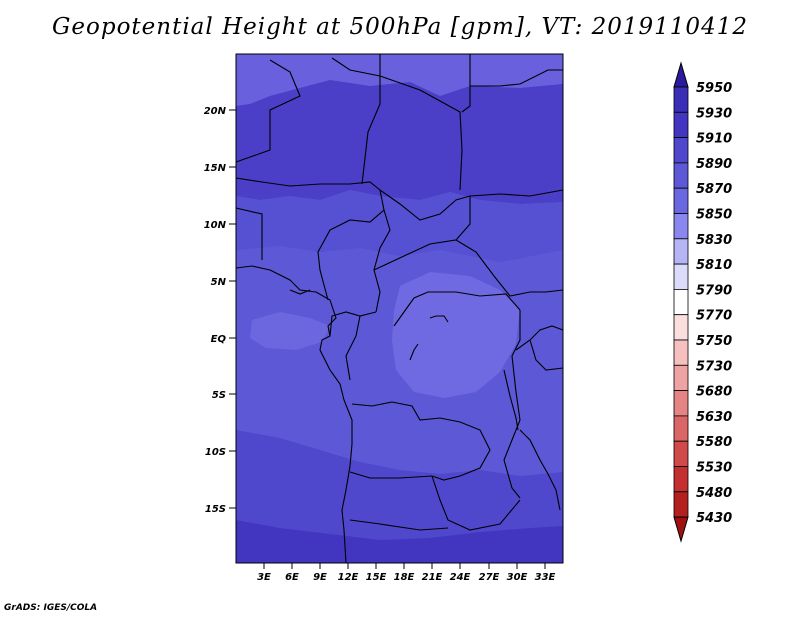  Describe the element at coordinates (460, 577) in the screenshot. I see `lon-tick-label-24e: 24E` at that location.